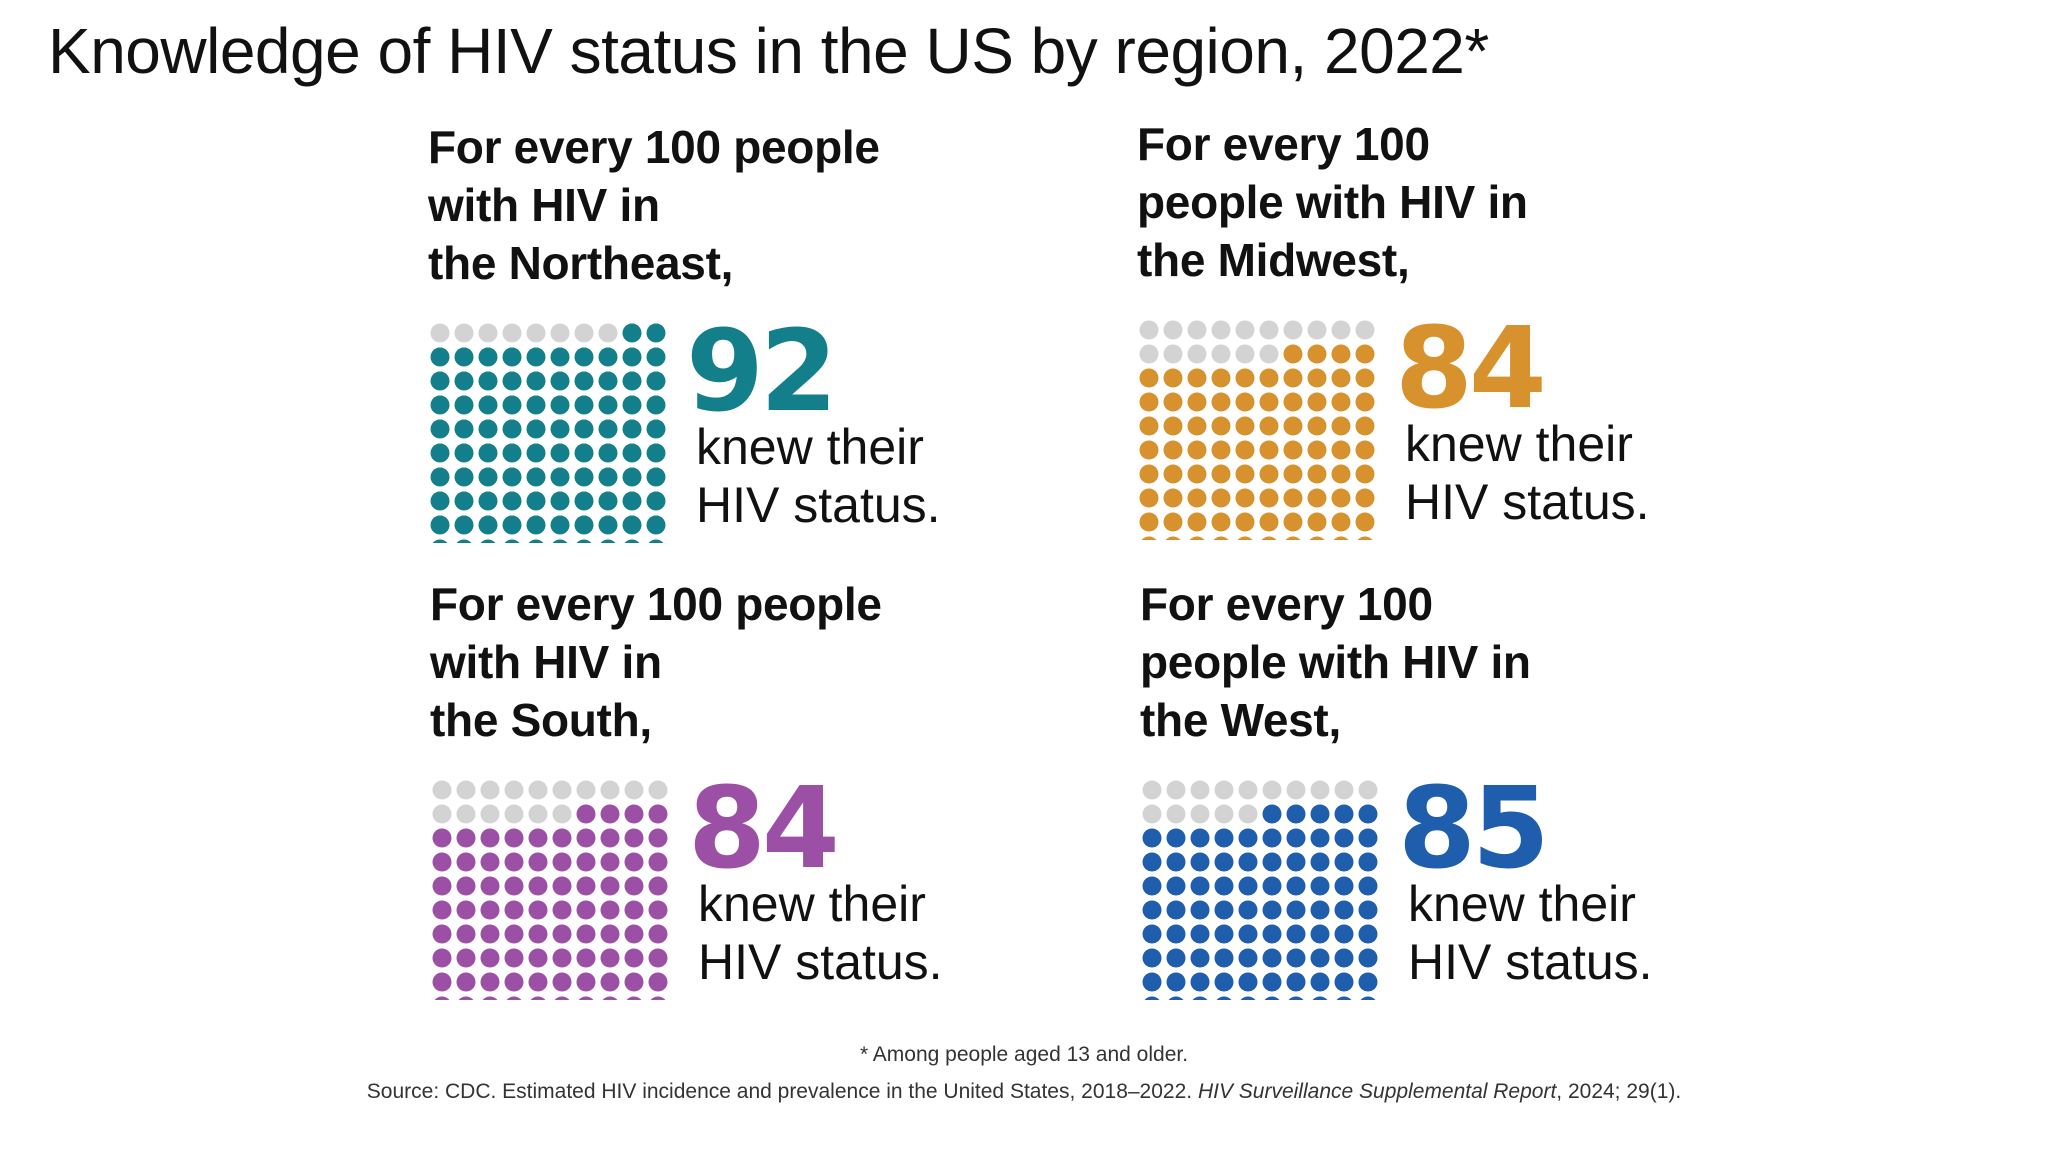 The width and height of the screenshot is (2048, 1152). What do you see at coordinates (1240, 720) in the screenshot?
I see `heading-line: the West,` at bounding box center [1240, 720].